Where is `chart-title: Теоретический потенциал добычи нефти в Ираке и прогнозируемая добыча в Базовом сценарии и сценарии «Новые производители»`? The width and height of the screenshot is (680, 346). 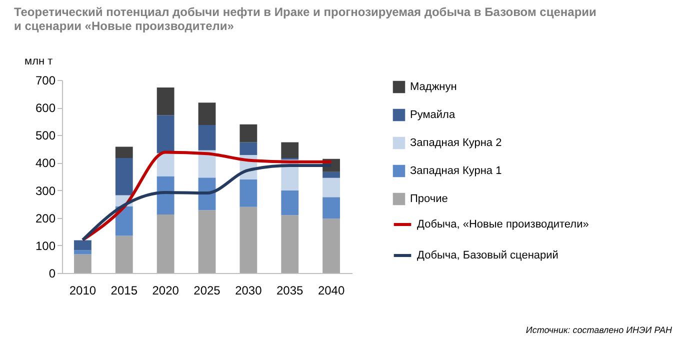
chart-title: Теоретический потенциал добычи нефти в Ираке и прогнозируемая добыча в Базовом сценарии и сценарии «Новые производители» is located at coordinates (305, 19).